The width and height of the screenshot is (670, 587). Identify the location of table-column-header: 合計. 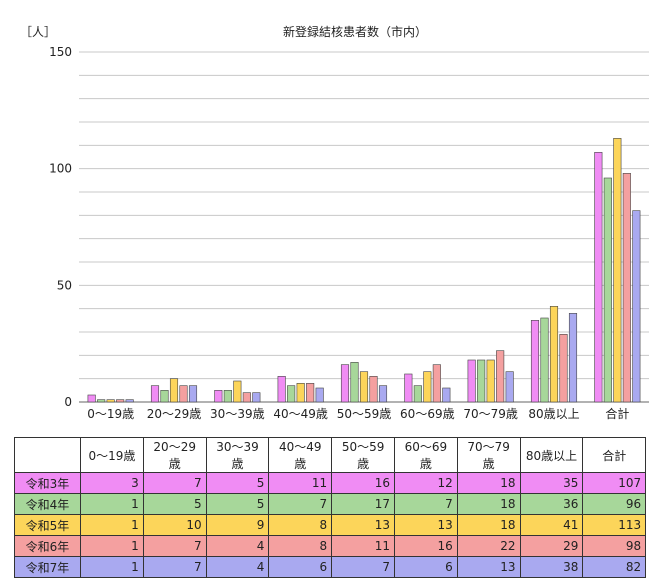
(614, 455).